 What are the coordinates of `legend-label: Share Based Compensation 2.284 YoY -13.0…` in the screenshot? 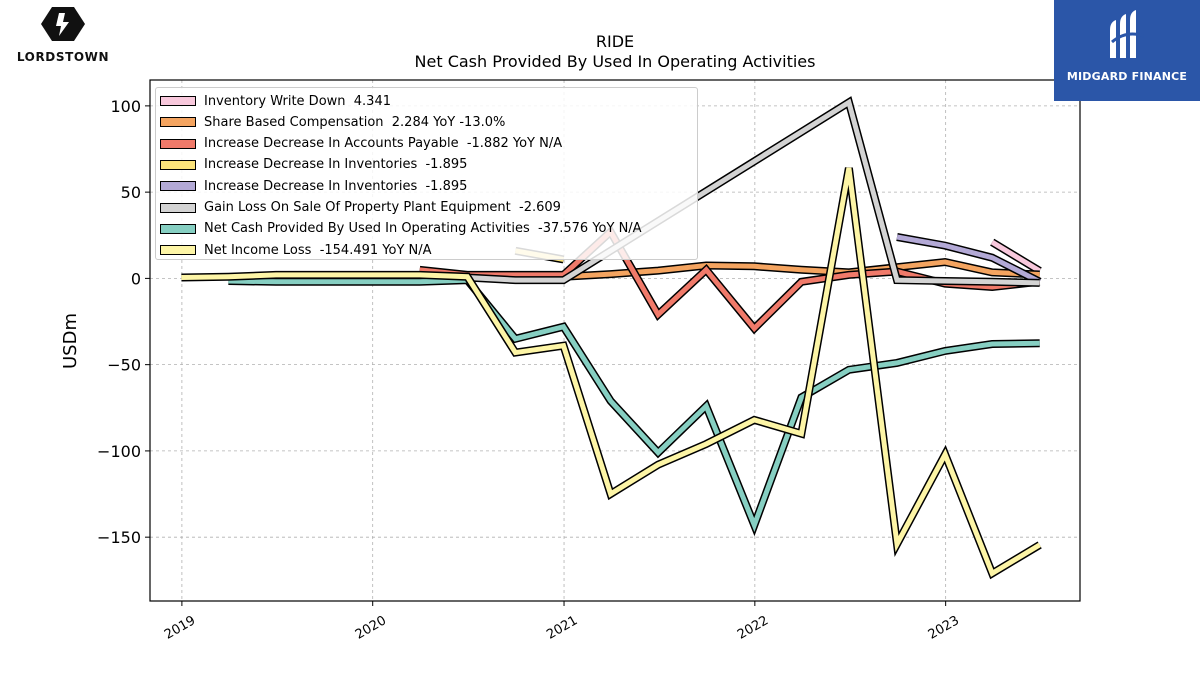 It's located at (355, 122).